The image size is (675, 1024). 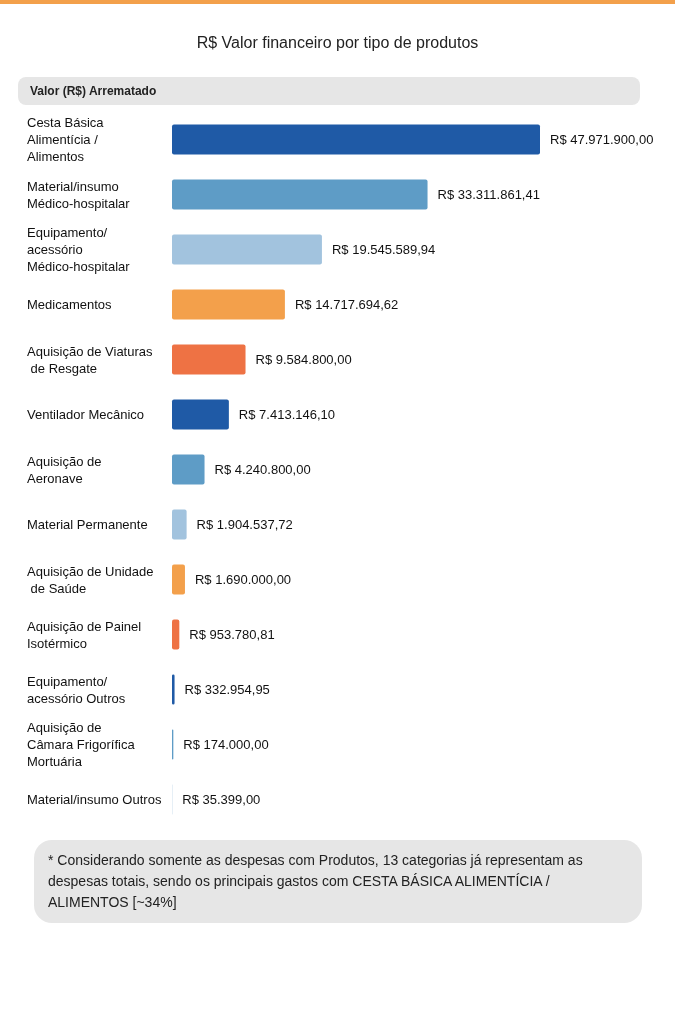 I want to click on y-tick-label: Material/insumo Médico-hospitalar, so click(x=79, y=194).